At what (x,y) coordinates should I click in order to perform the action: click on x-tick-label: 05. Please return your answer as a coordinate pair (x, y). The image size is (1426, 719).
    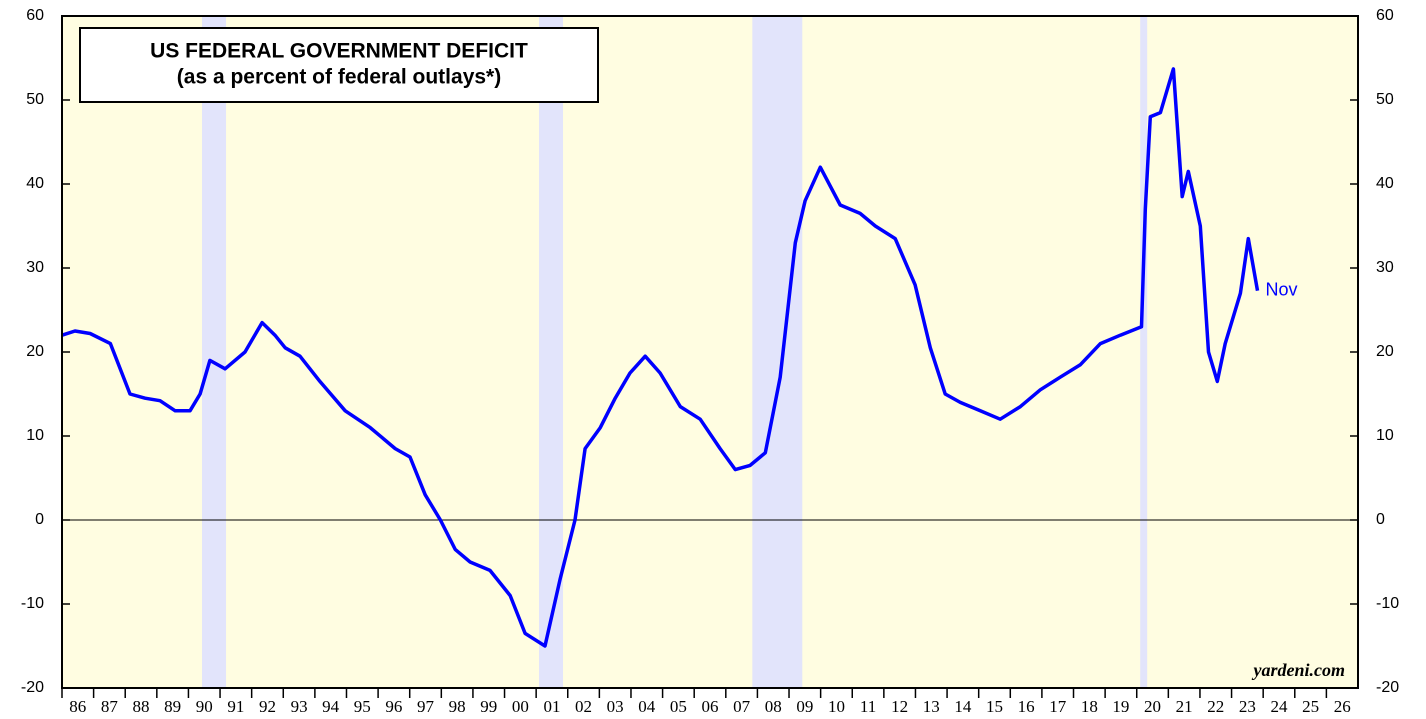
    Looking at the image, I should click on (678, 706).